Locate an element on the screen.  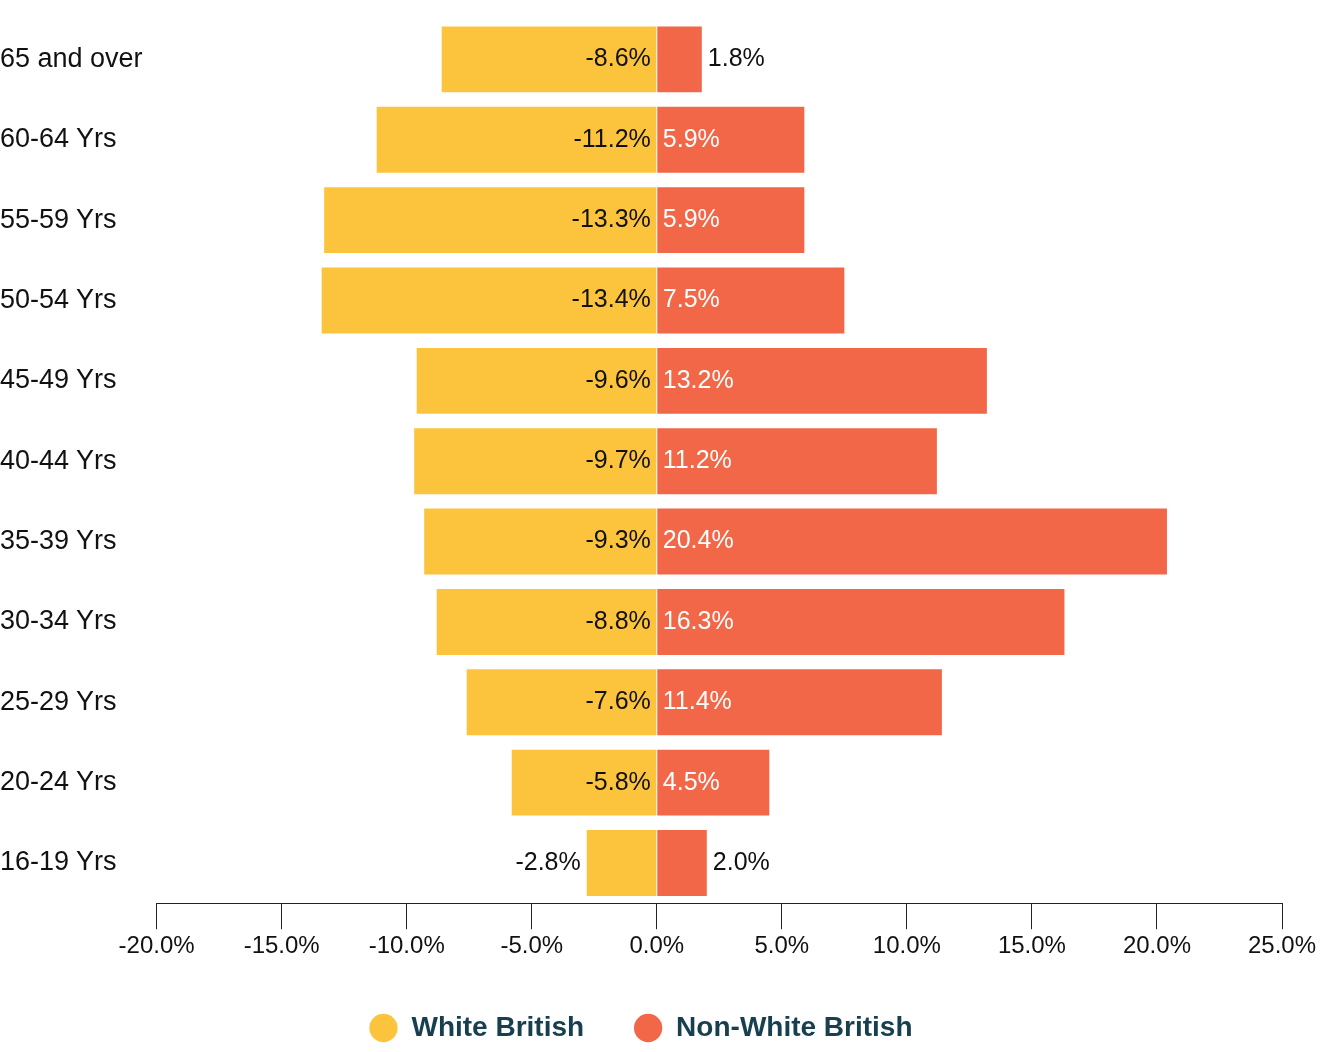
x-tick-label: 20.0% is located at coordinates (1156, 945).